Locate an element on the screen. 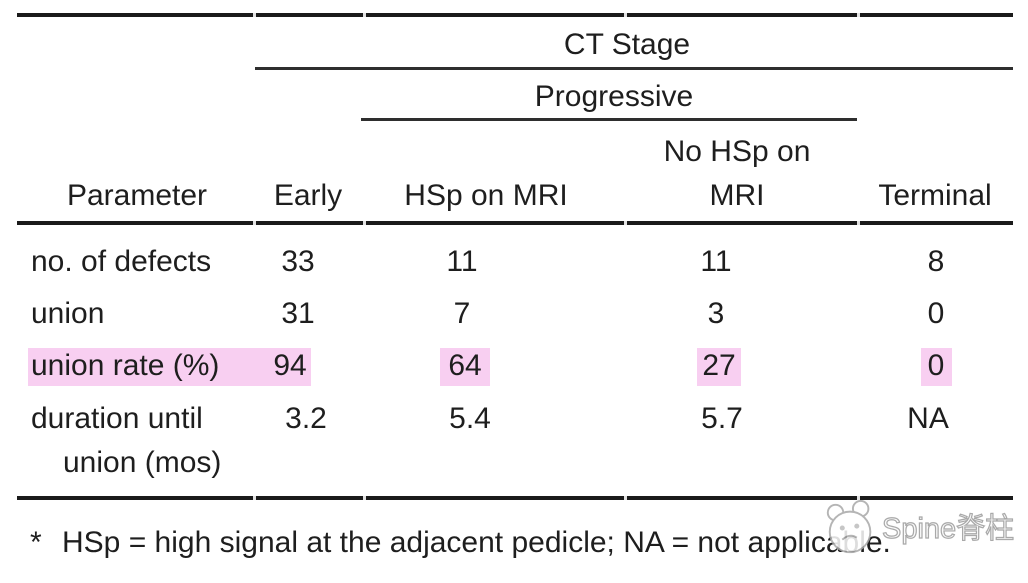 Image resolution: width=1028 pixels, height=583 pixels. column-header-terminal: Terminal is located at coordinates (935, 195).